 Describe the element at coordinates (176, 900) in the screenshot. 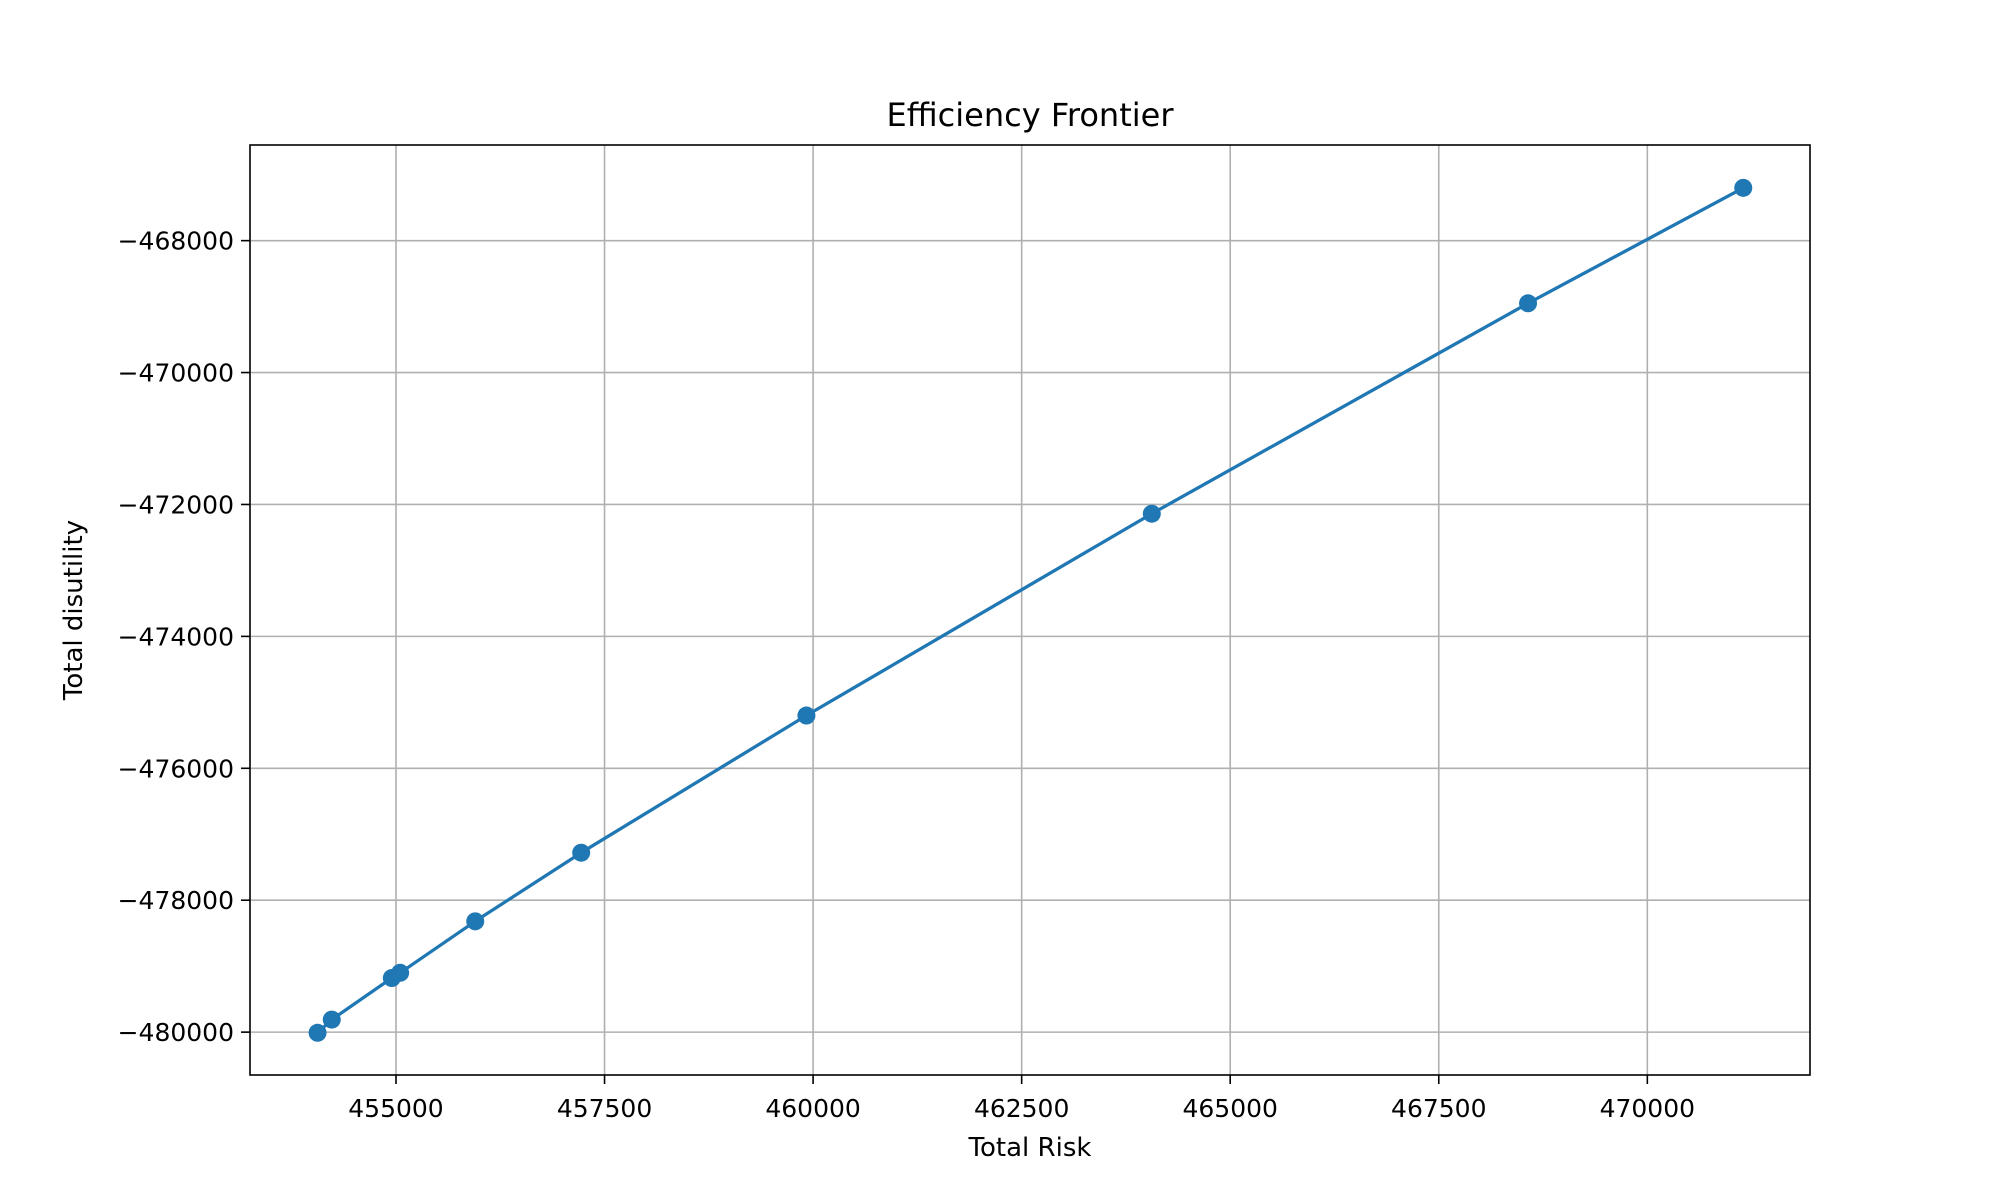

I see `y-tick-label: −478000` at that location.